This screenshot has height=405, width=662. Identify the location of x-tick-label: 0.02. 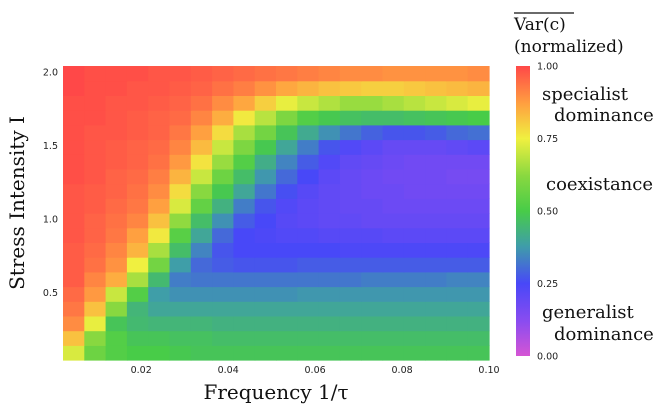
(141, 370).